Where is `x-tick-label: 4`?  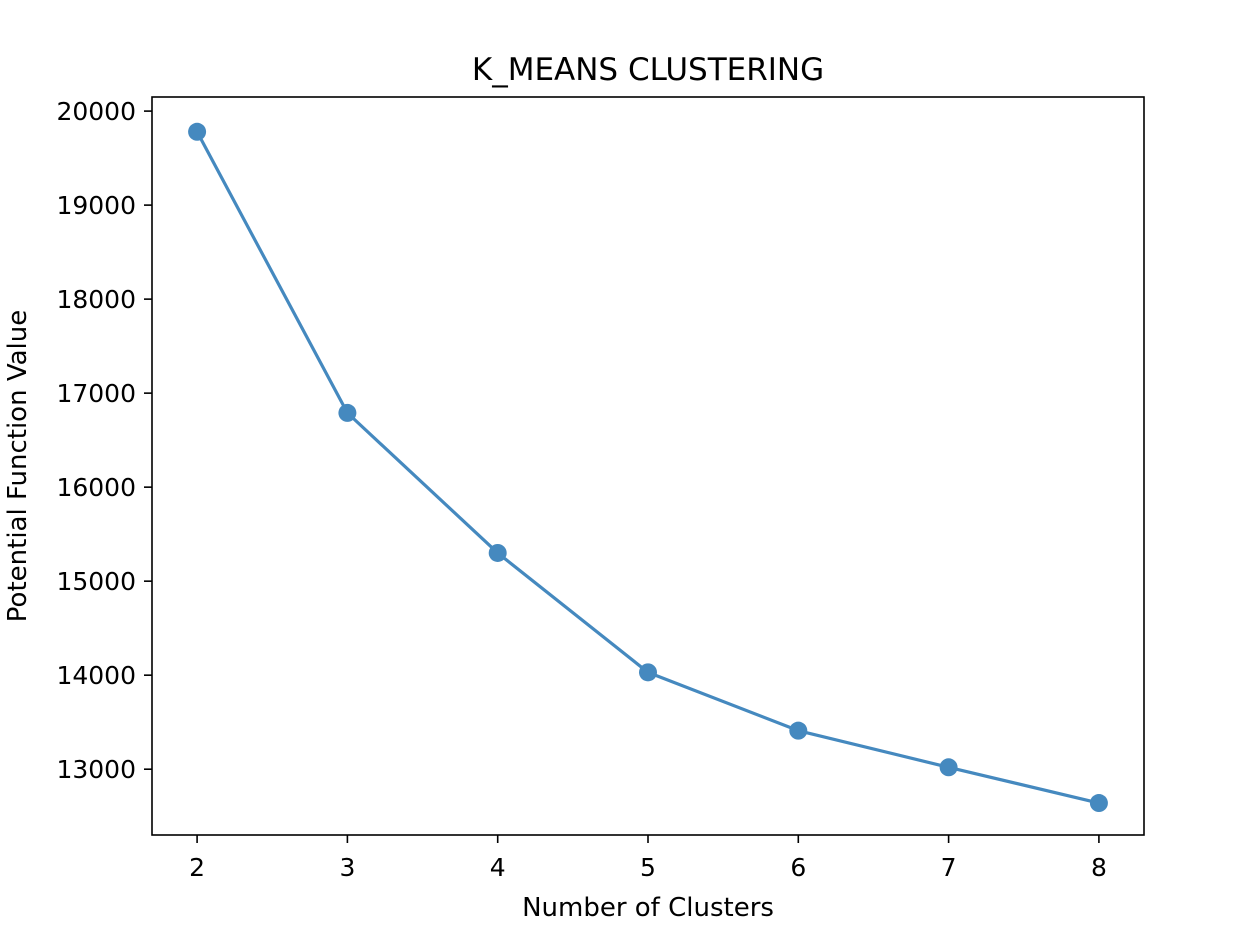
x-tick-label: 4 is located at coordinates (498, 867).